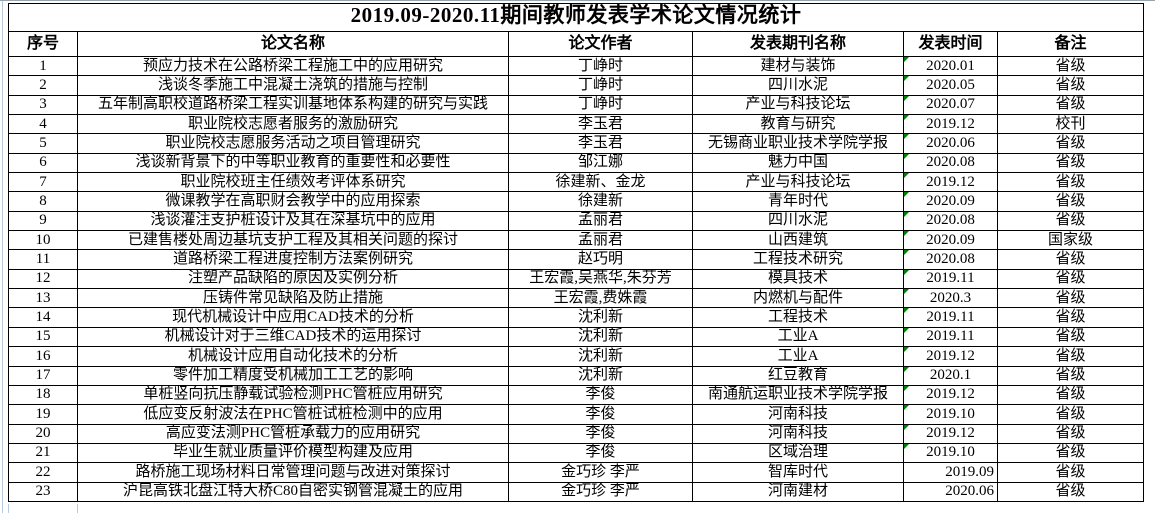  Describe the element at coordinates (43, 375) in the screenshot. I see `row-number-cell: 17` at that location.